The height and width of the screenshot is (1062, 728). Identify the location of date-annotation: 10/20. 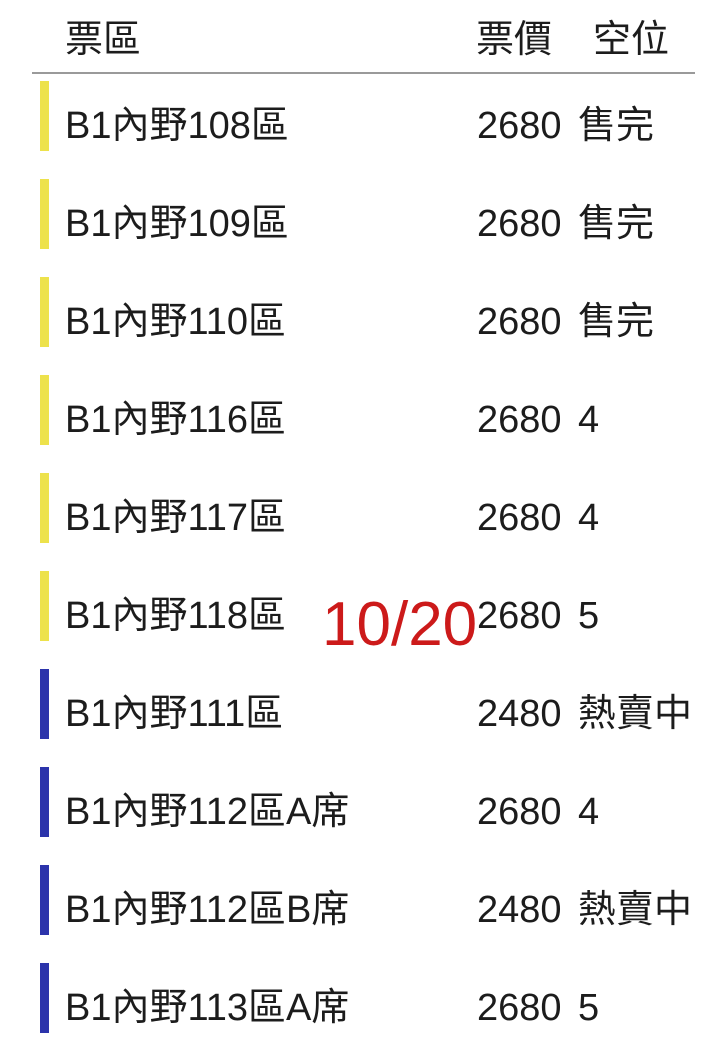
(400, 624).